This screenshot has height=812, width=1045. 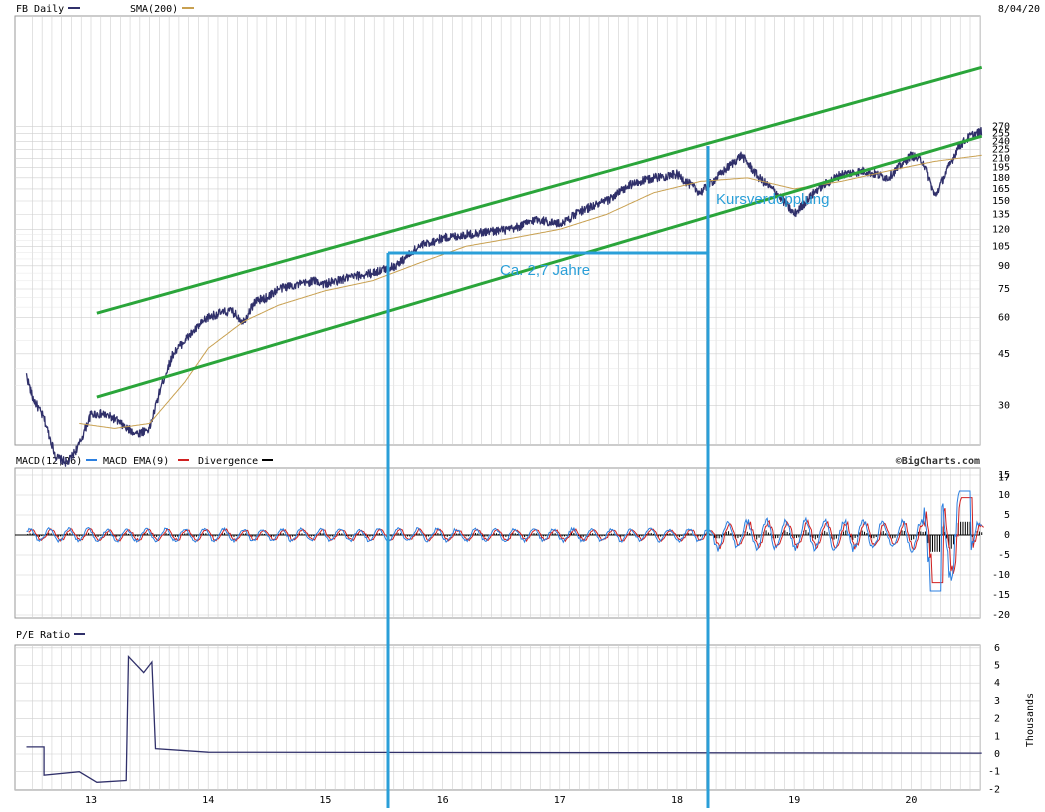 What do you see at coordinates (1004, 495) in the screenshot?
I see `y-tick-label: 10` at bounding box center [1004, 495].